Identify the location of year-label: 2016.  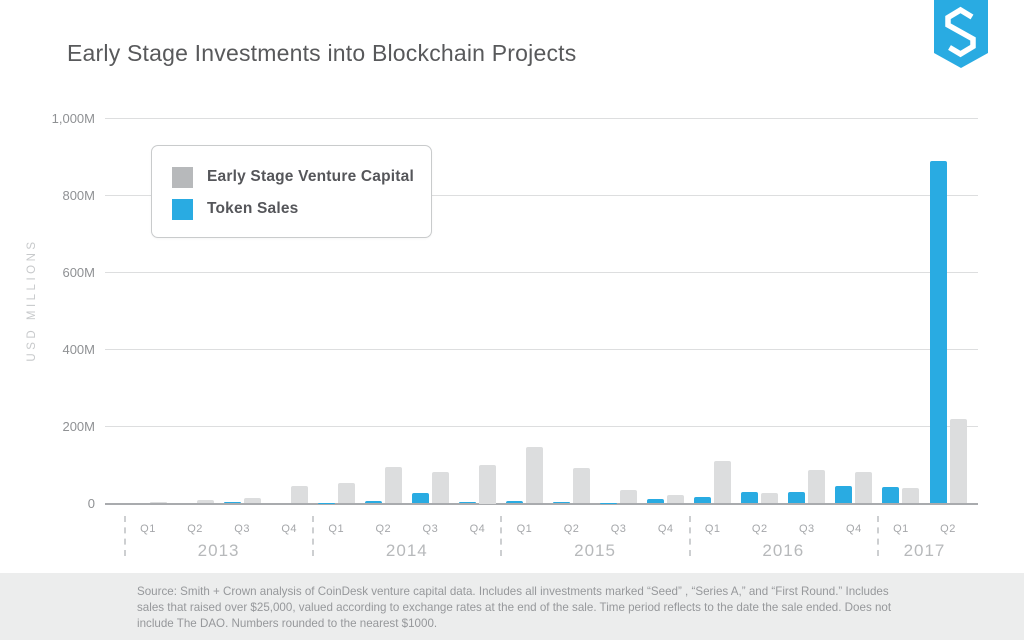
(783, 550).